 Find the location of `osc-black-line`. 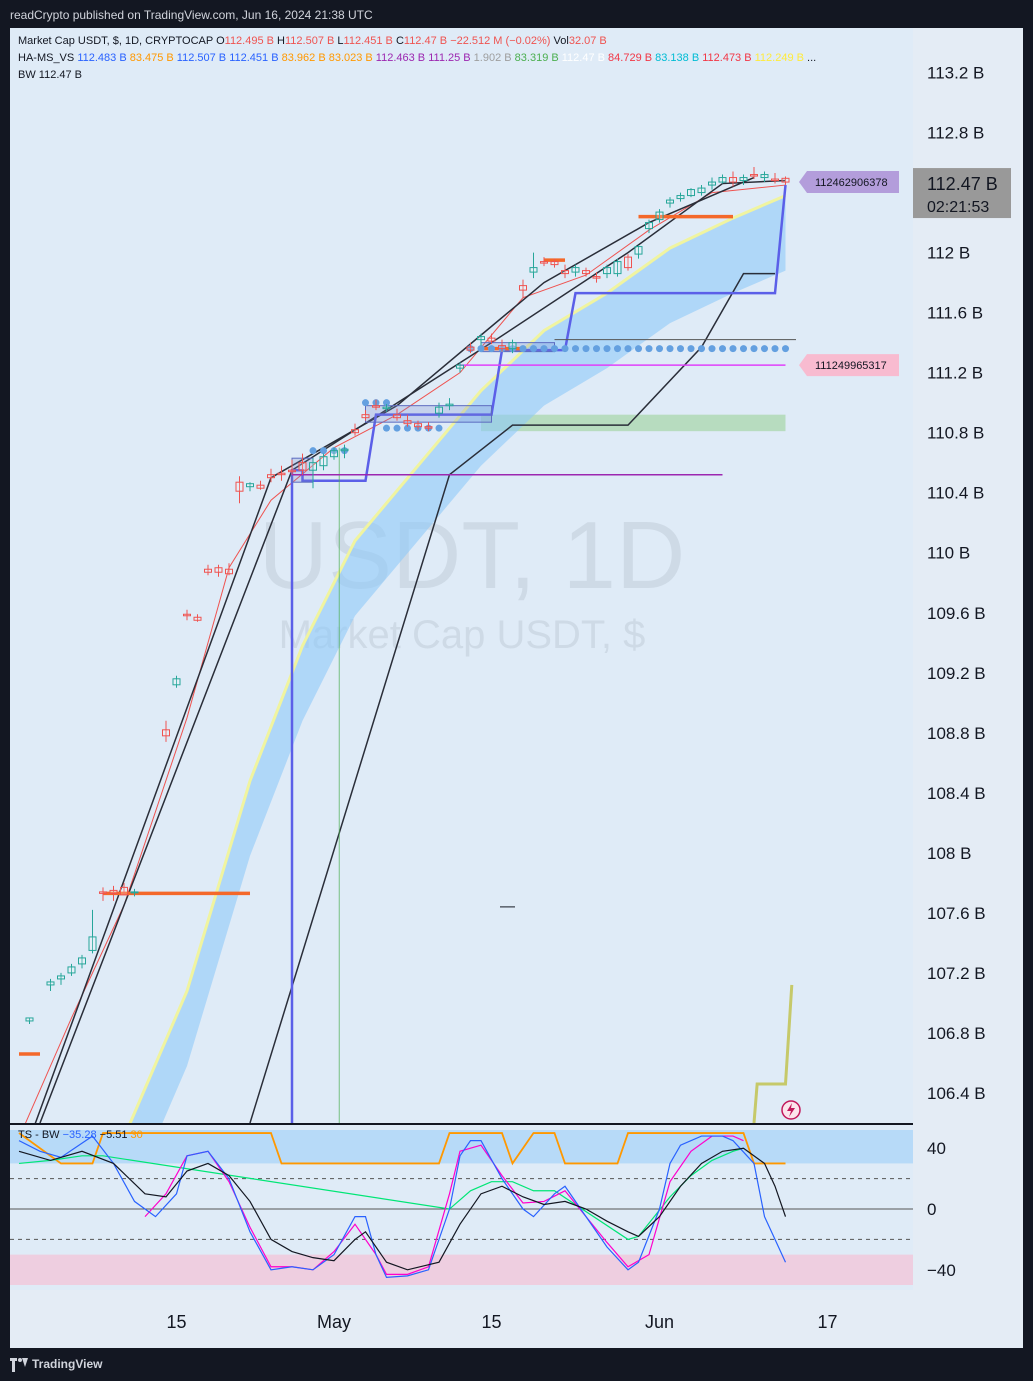

osc-black-line is located at coordinates (402, 1209).